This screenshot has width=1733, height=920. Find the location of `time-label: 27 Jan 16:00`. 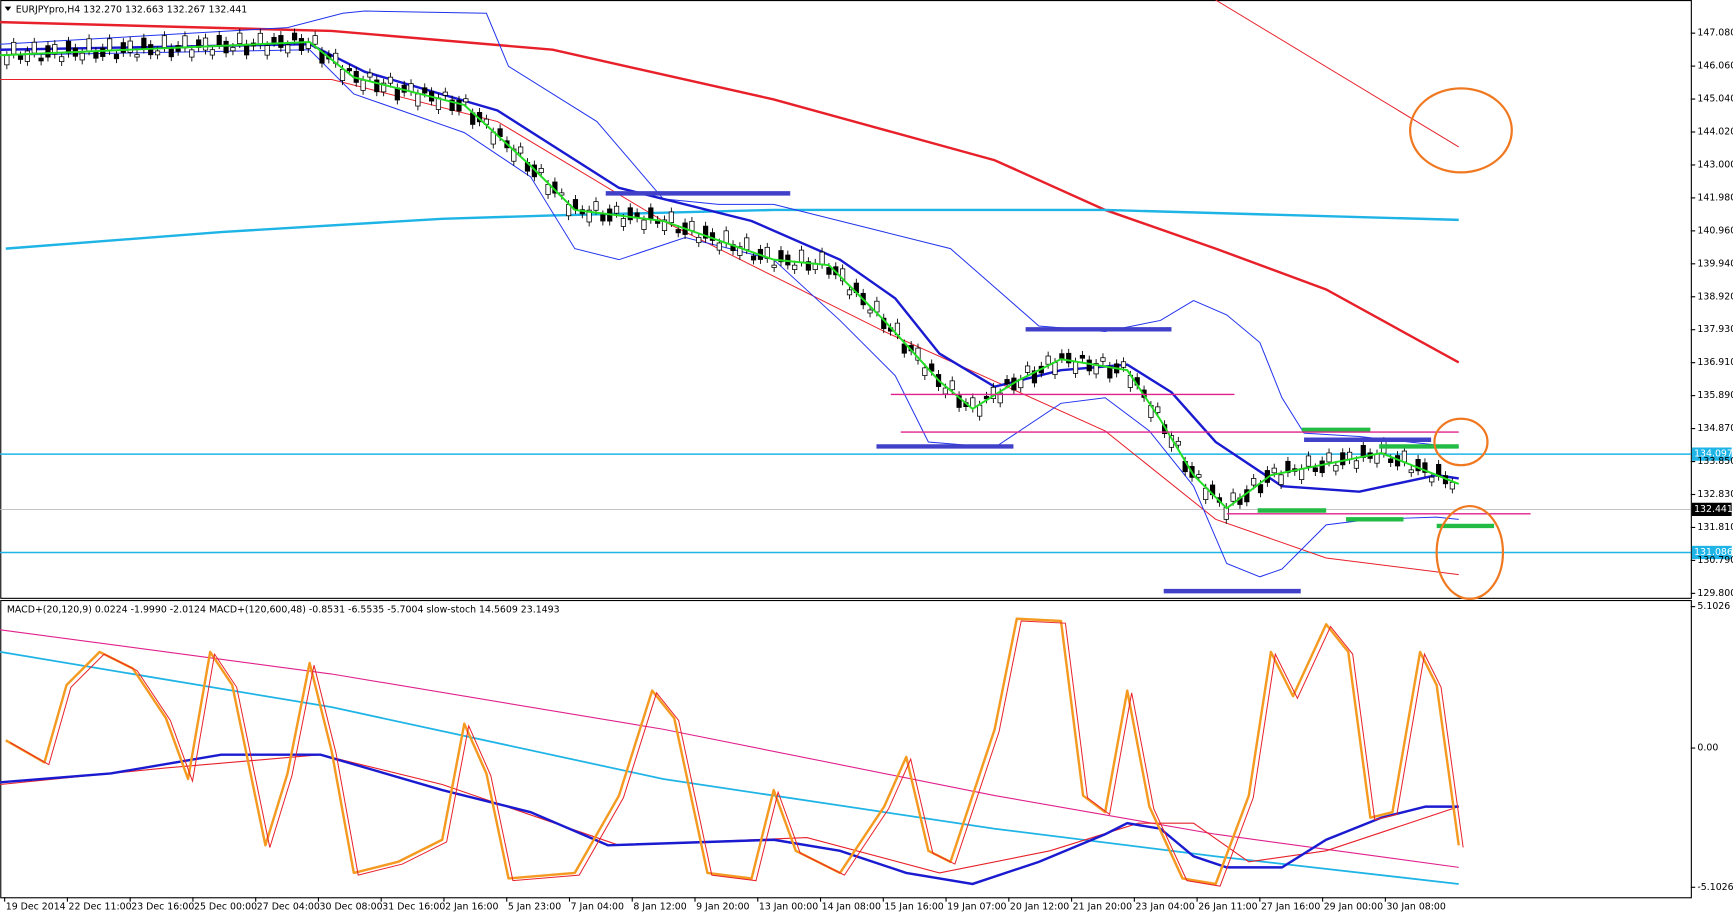

time-label: 27 Jan 16:00 is located at coordinates (1290, 907).